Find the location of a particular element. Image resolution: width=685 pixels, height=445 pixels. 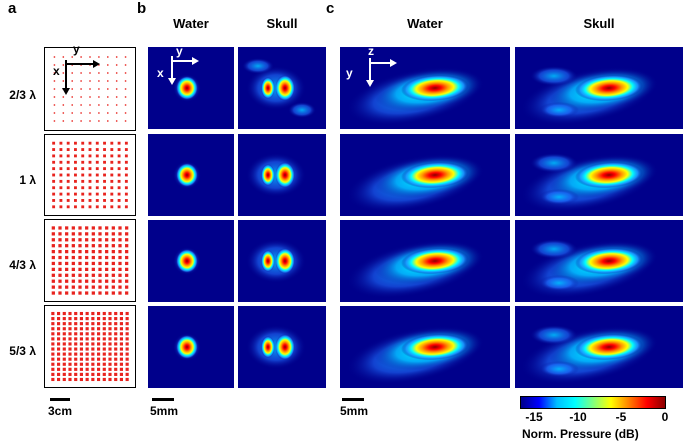

pressure-field-c-water-row3 is located at coordinates (425, 261).